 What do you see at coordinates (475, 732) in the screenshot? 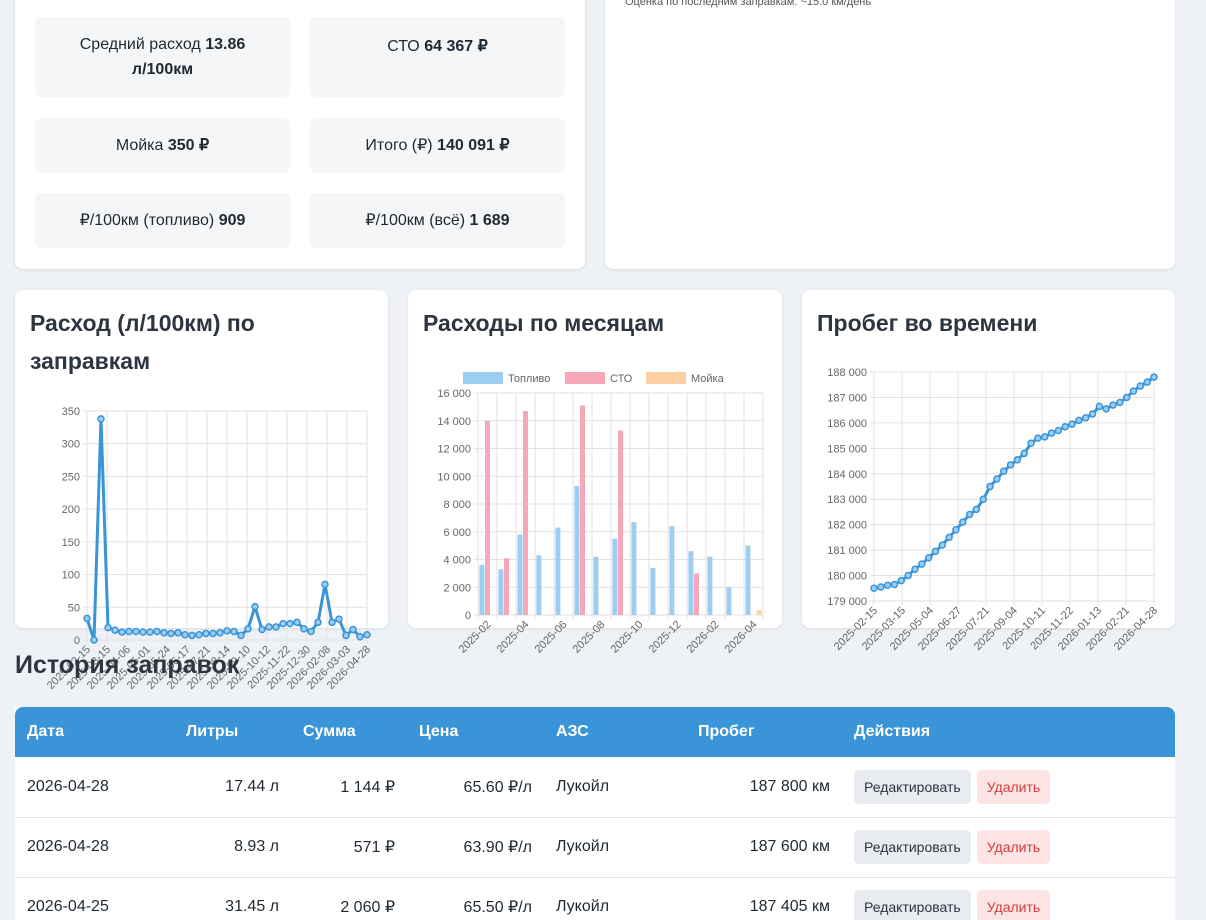
I see `column-header-price: Цена` at bounding box center [475, 732].